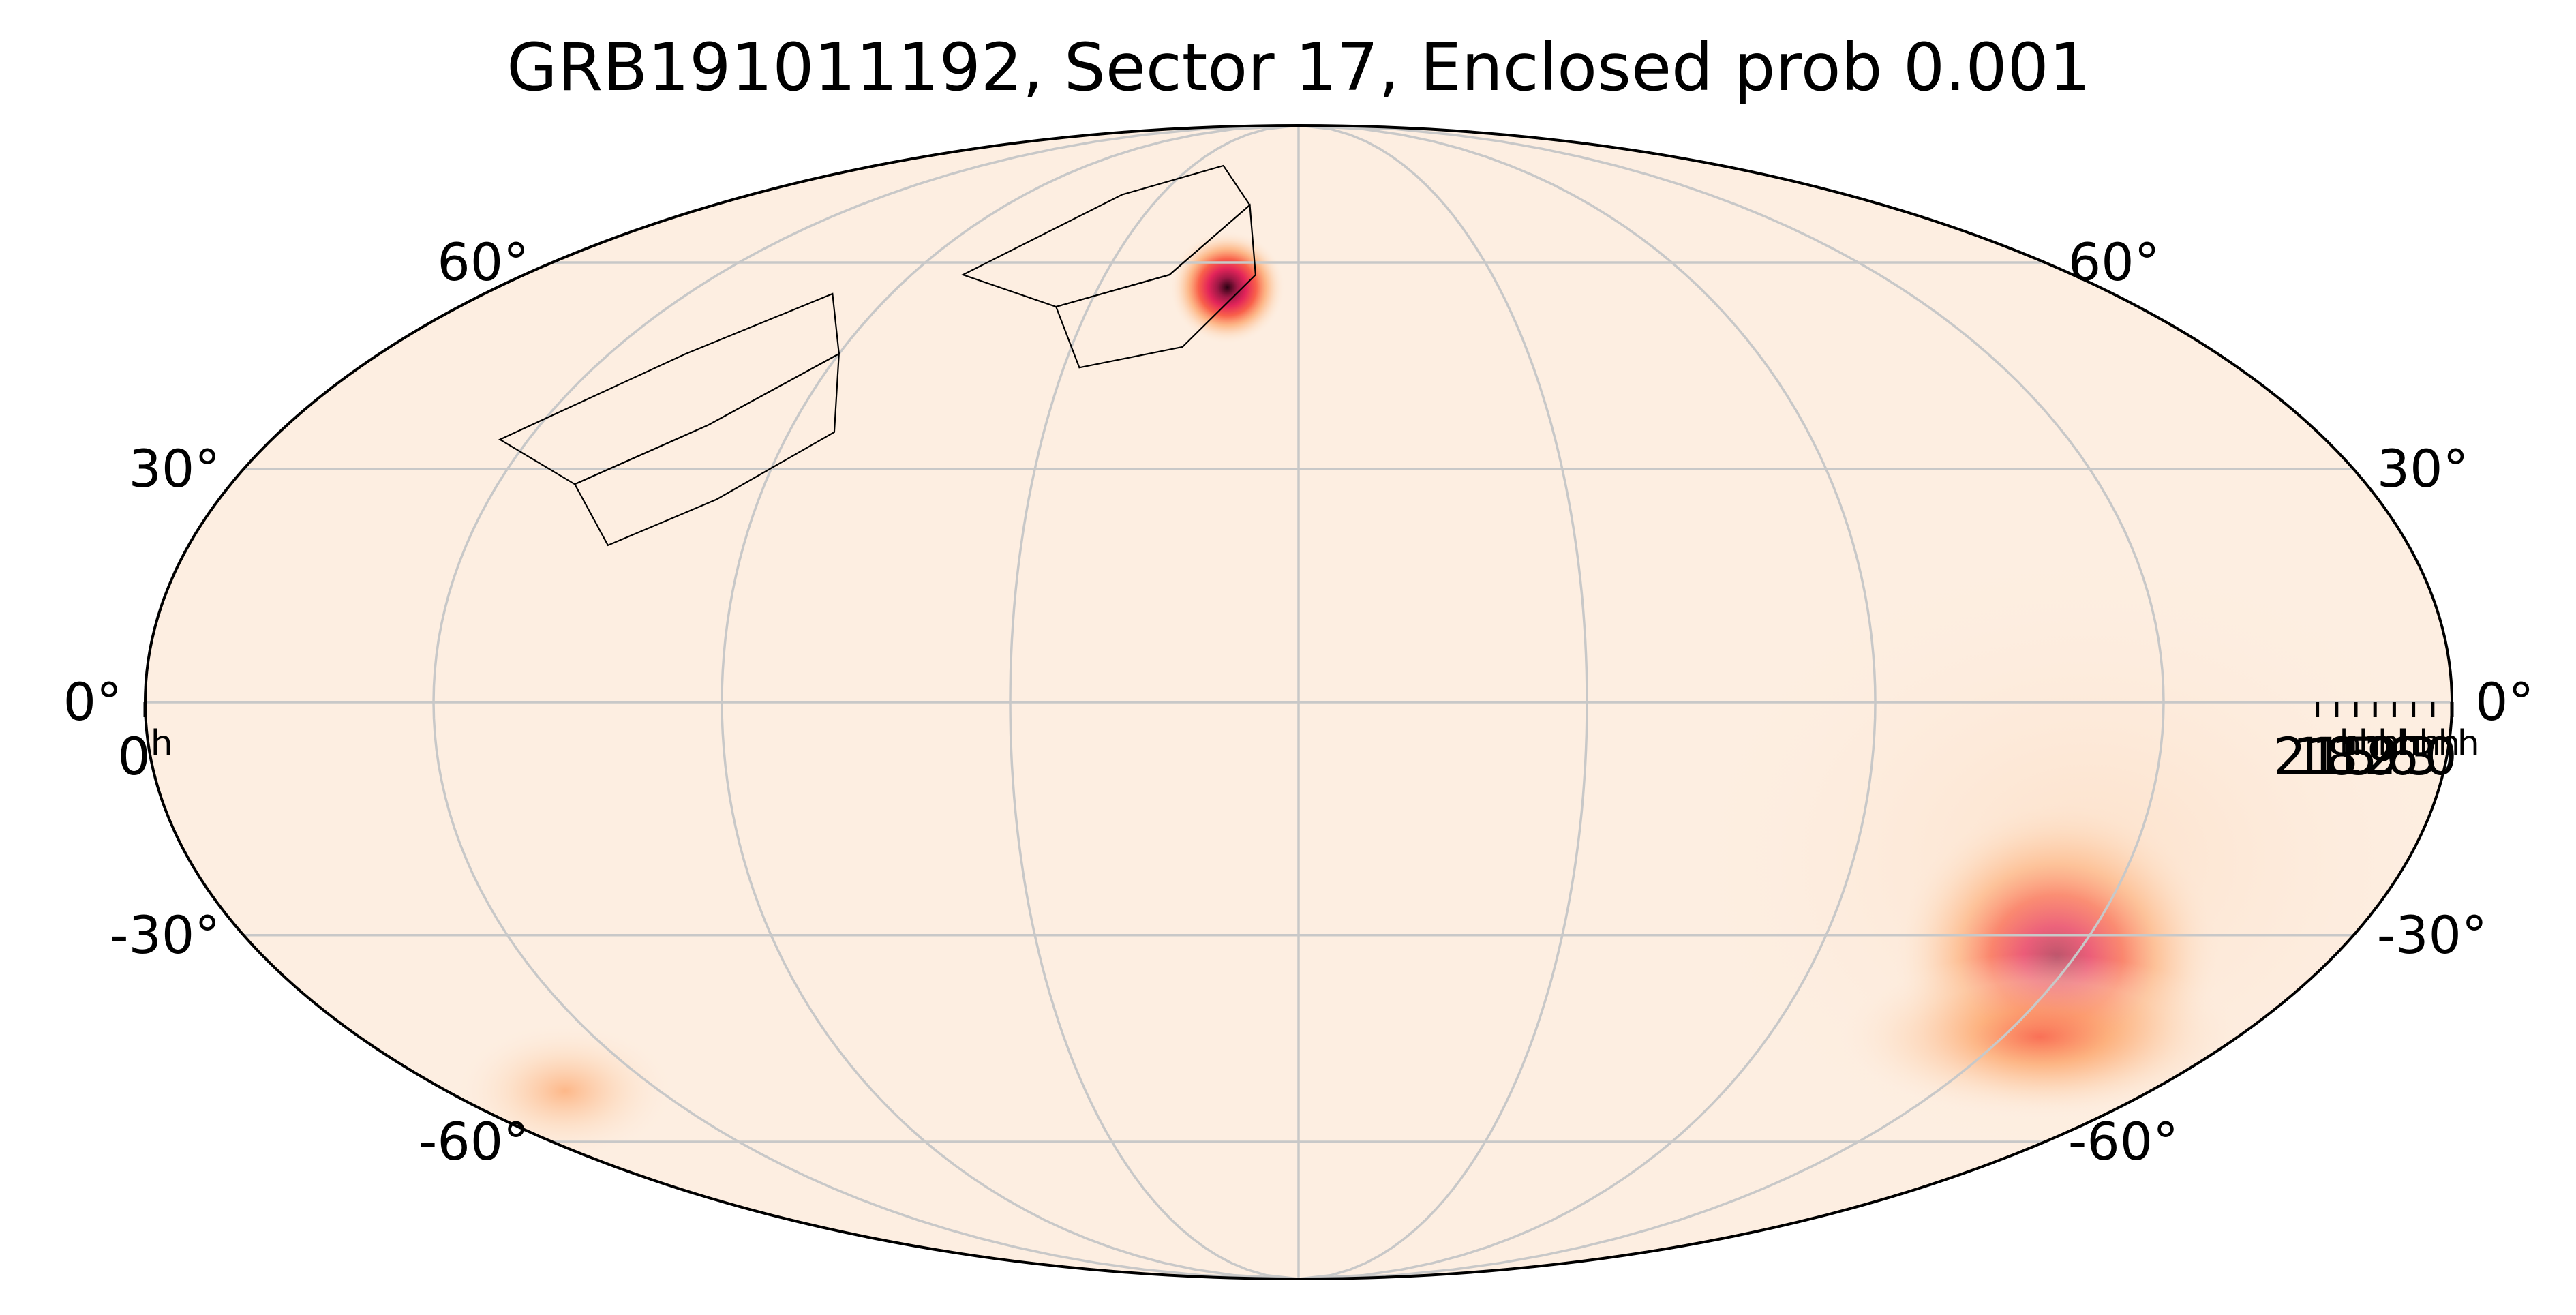  What do you see at coordinates (2504, 701) in the screenshot?
I see `dec-tick-label-right: 0°` at bounding box center [2504, 701].